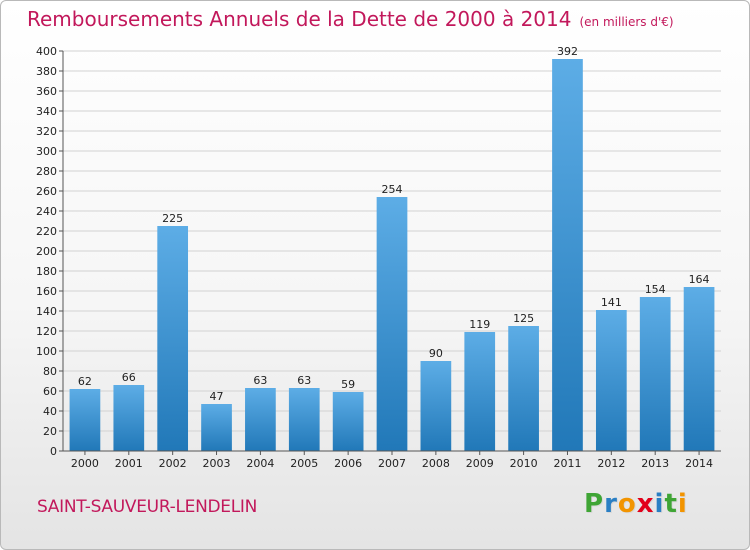 The image size is (750, 550). I want to click on data-label-2001: 66, so click(129, 377).